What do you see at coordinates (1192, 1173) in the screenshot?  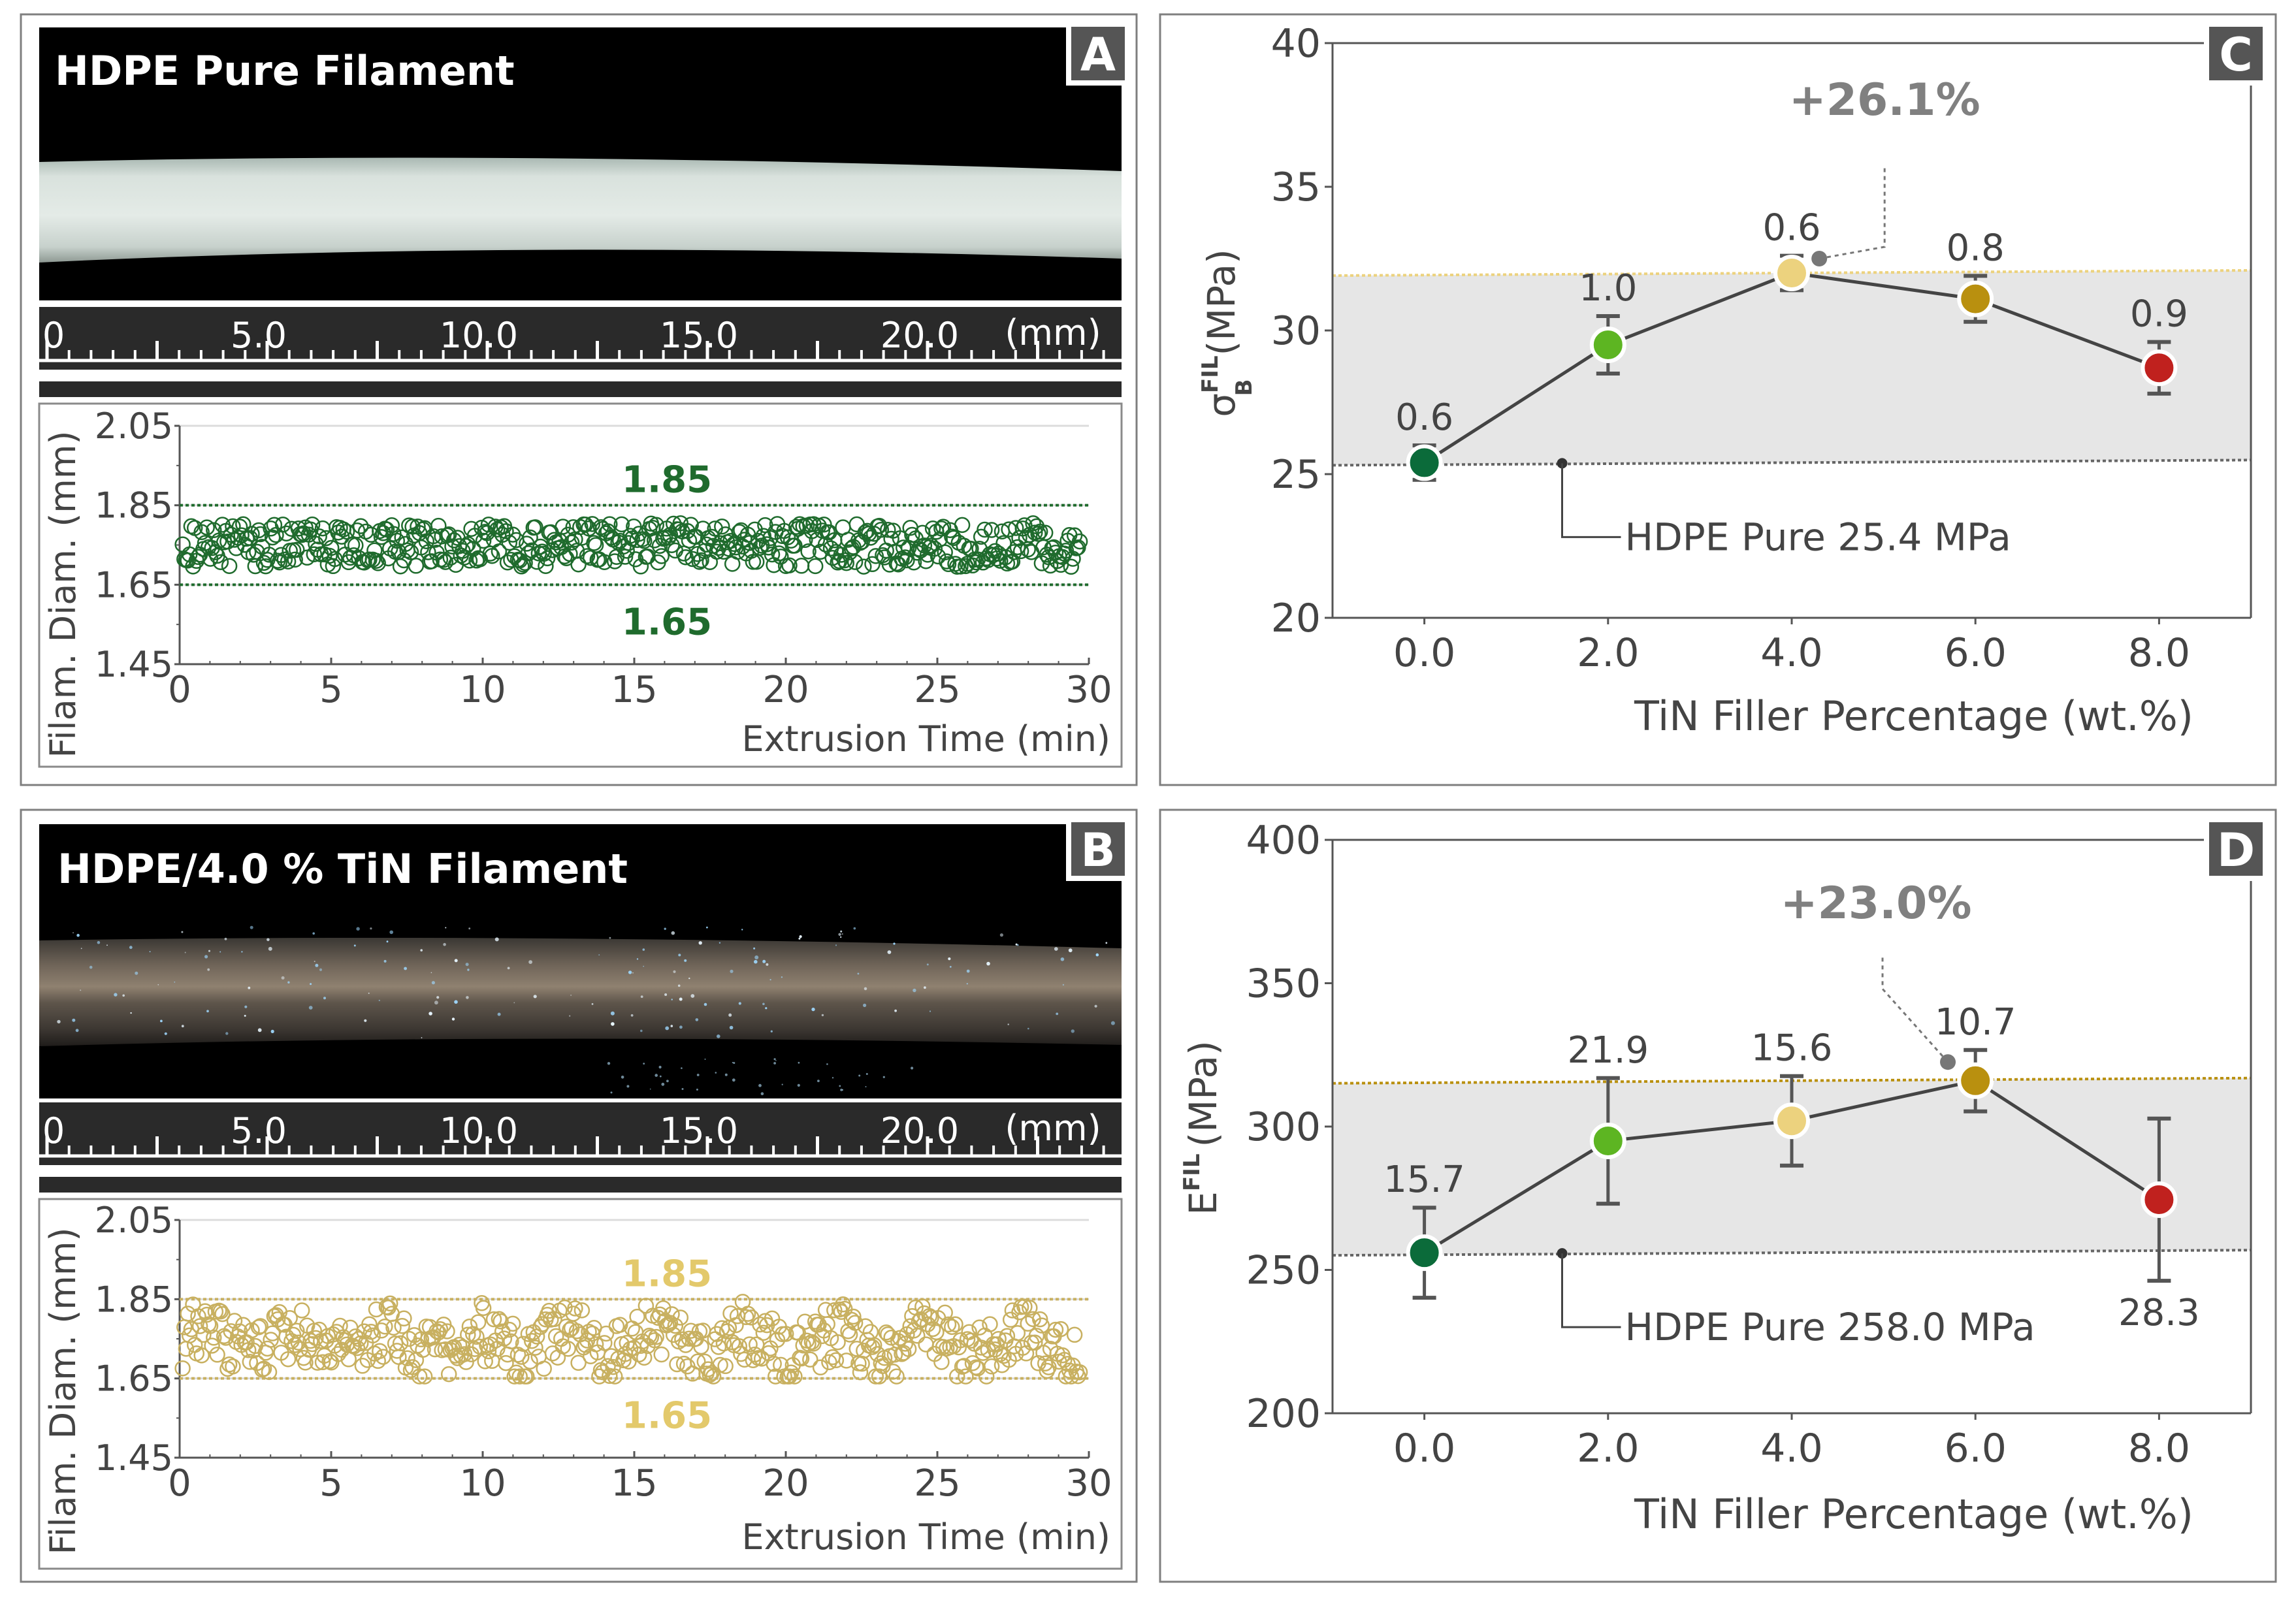 I see `modulus-y-axis-sup: FIL` at bounding box center [1192, 1173].